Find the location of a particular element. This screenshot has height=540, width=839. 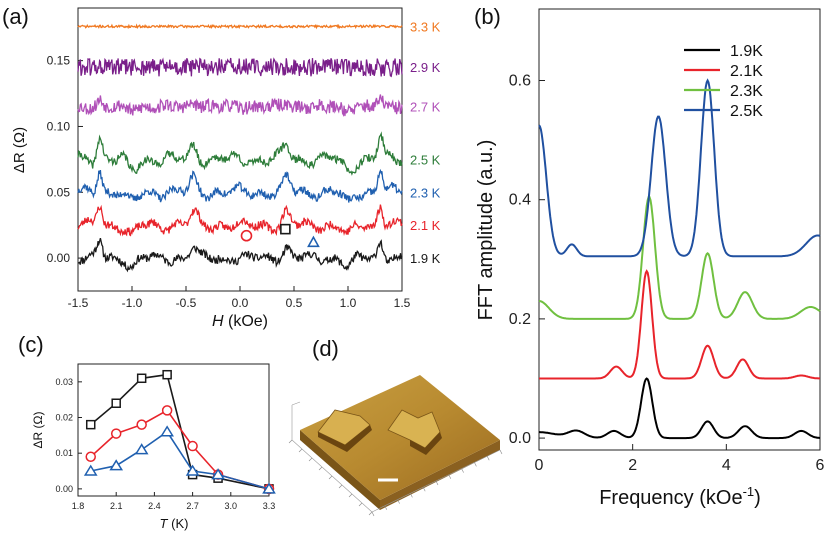

panel-a-ytick-label: 0.10 is located at coordinates (59, 126).